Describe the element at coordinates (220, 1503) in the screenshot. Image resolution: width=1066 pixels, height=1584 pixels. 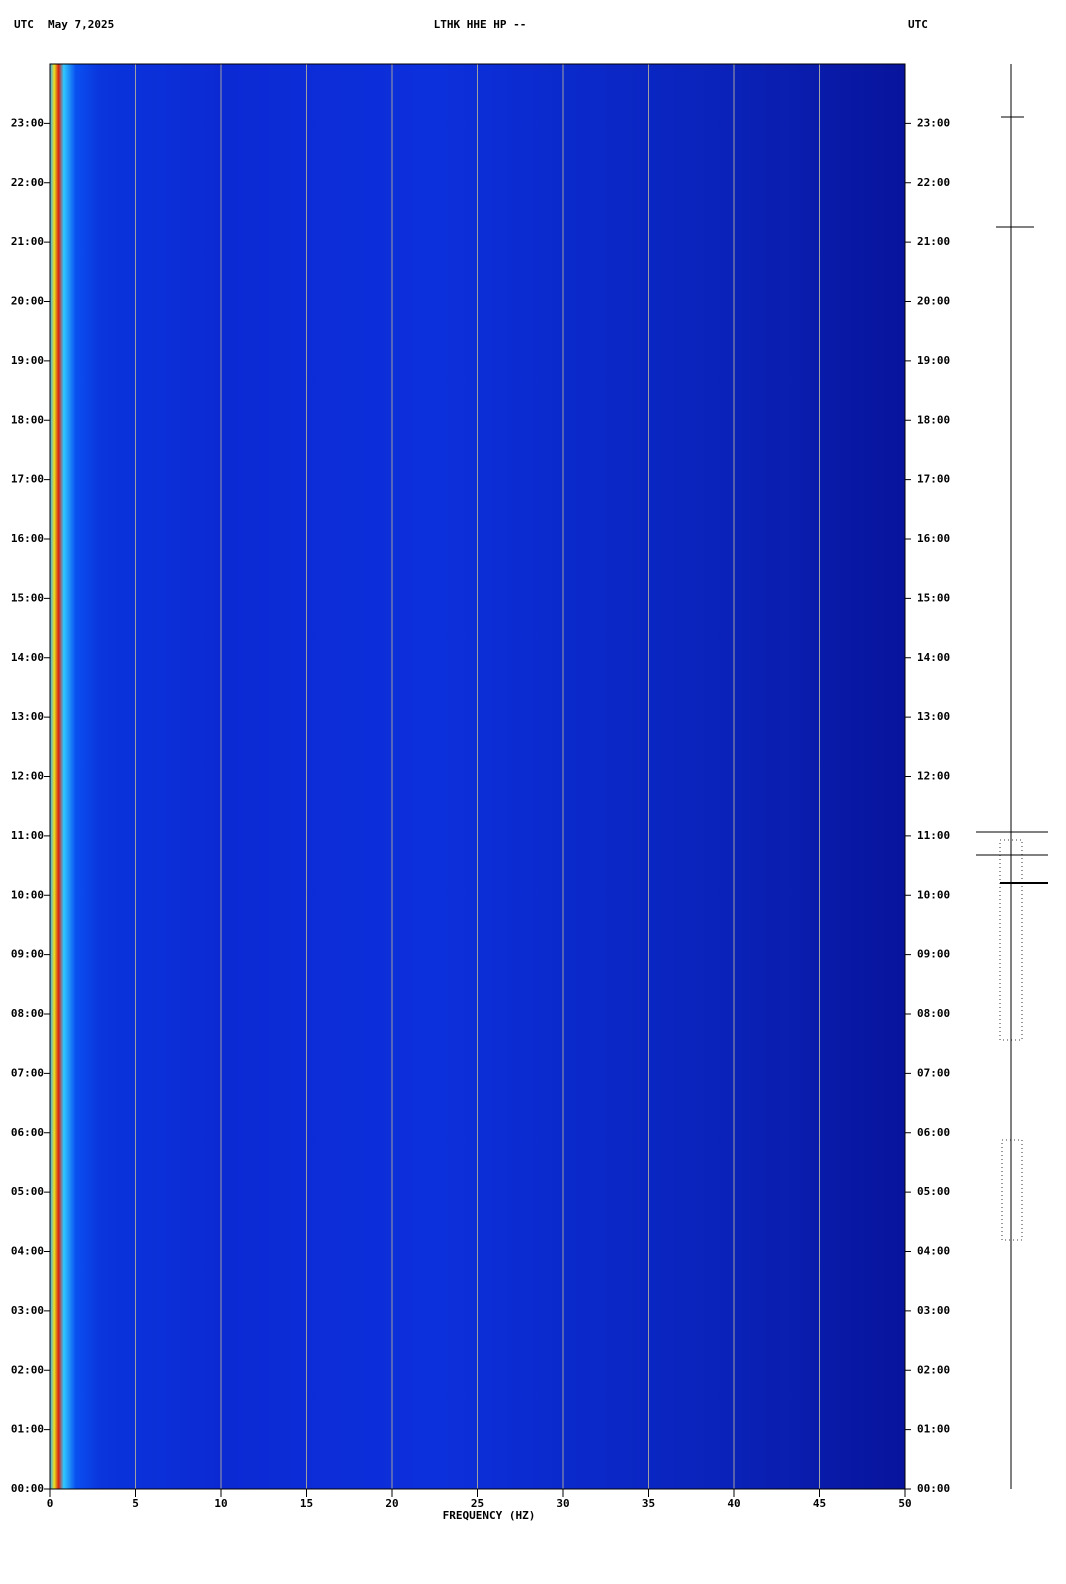
I see `x-tick-label: 10` at that location.